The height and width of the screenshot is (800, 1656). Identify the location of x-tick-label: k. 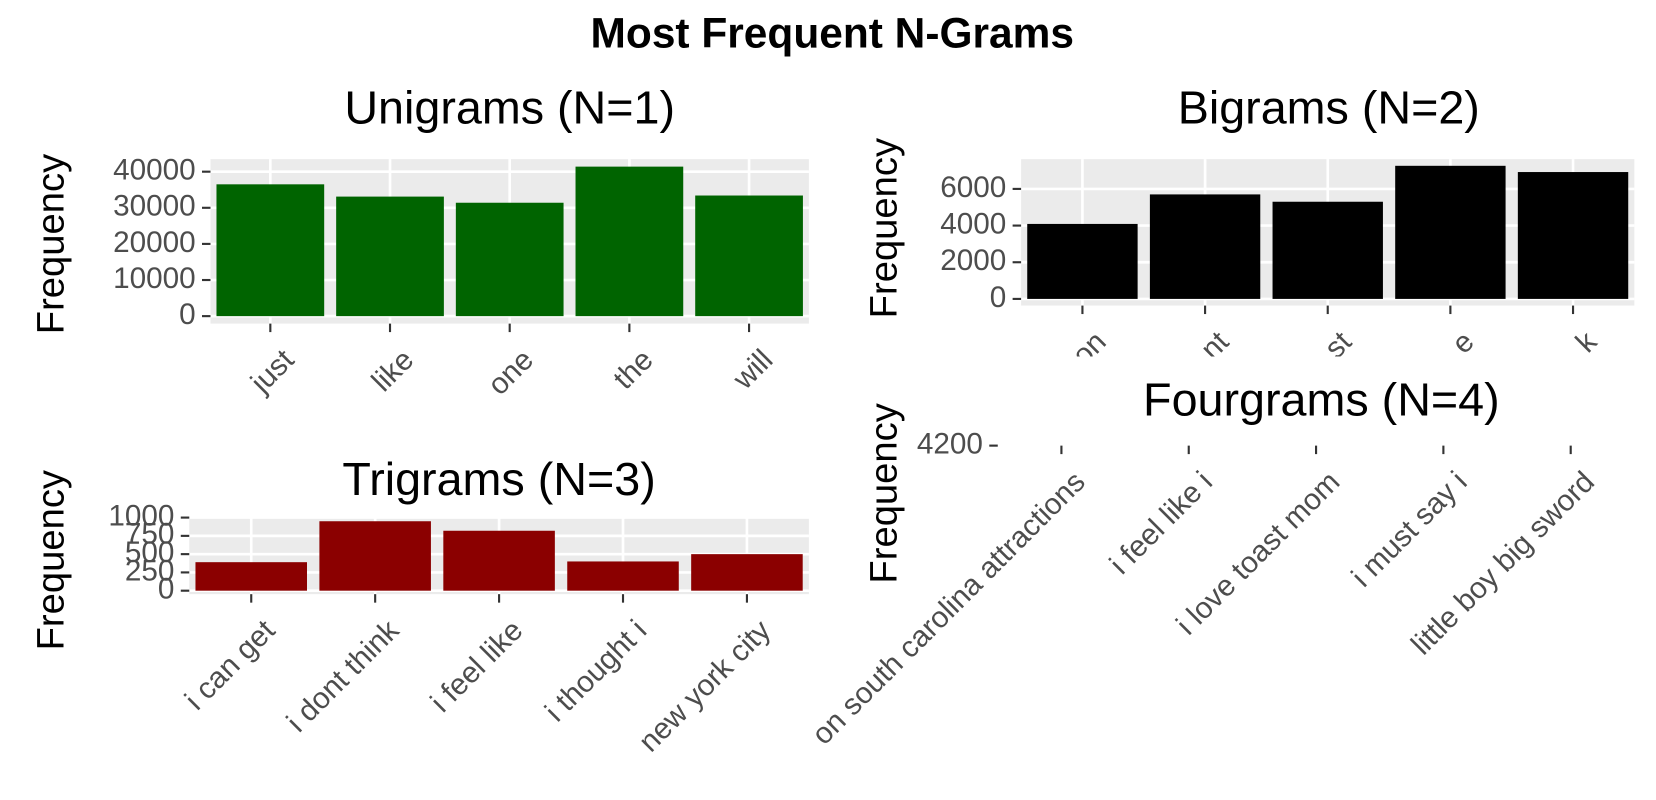
(1586, 342).